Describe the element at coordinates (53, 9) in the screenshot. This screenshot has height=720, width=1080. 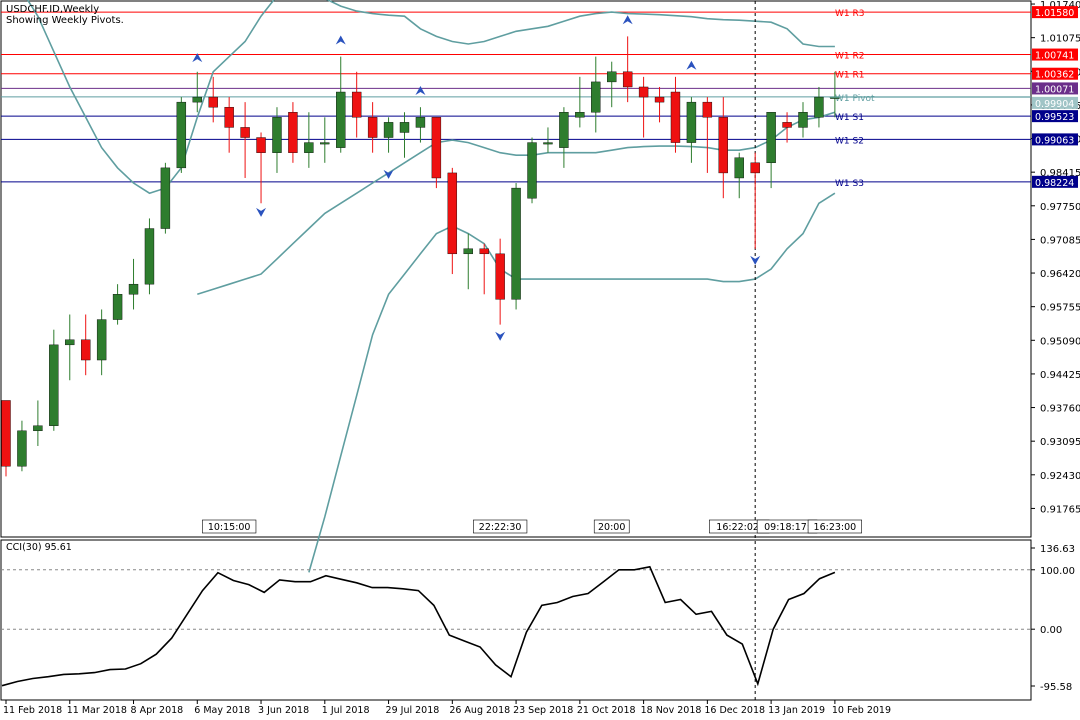
I see `chart-symbol-title: USDCHF.ID,Weekly` at that location.